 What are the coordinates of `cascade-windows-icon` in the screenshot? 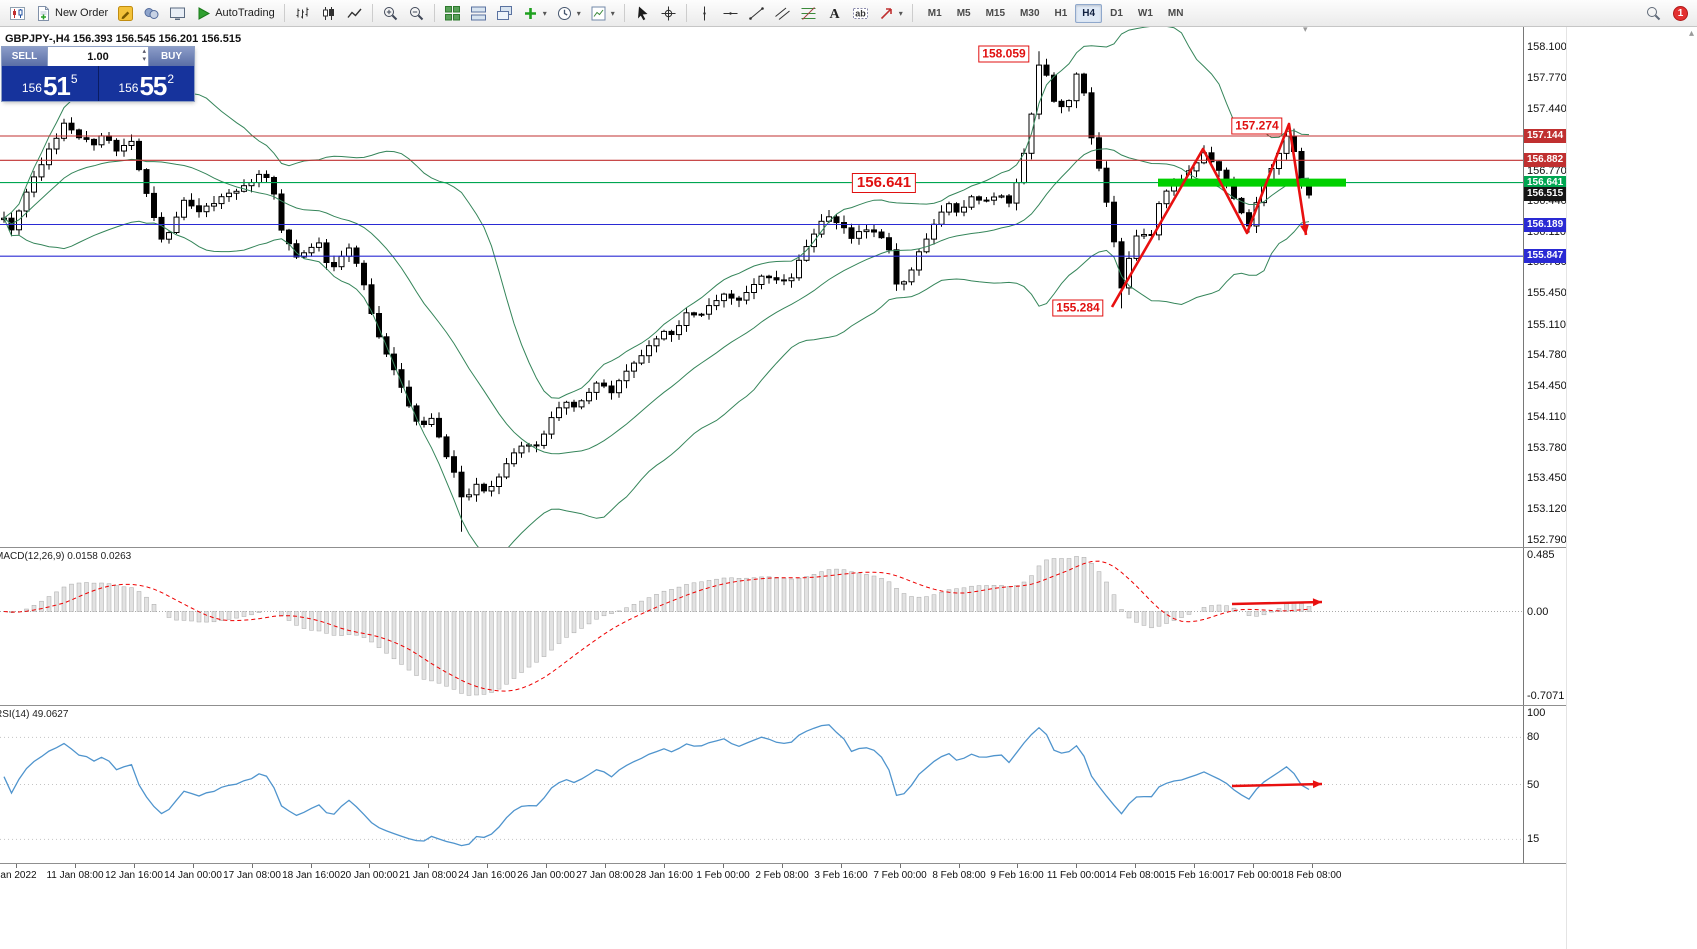 It's located at (504, 13).